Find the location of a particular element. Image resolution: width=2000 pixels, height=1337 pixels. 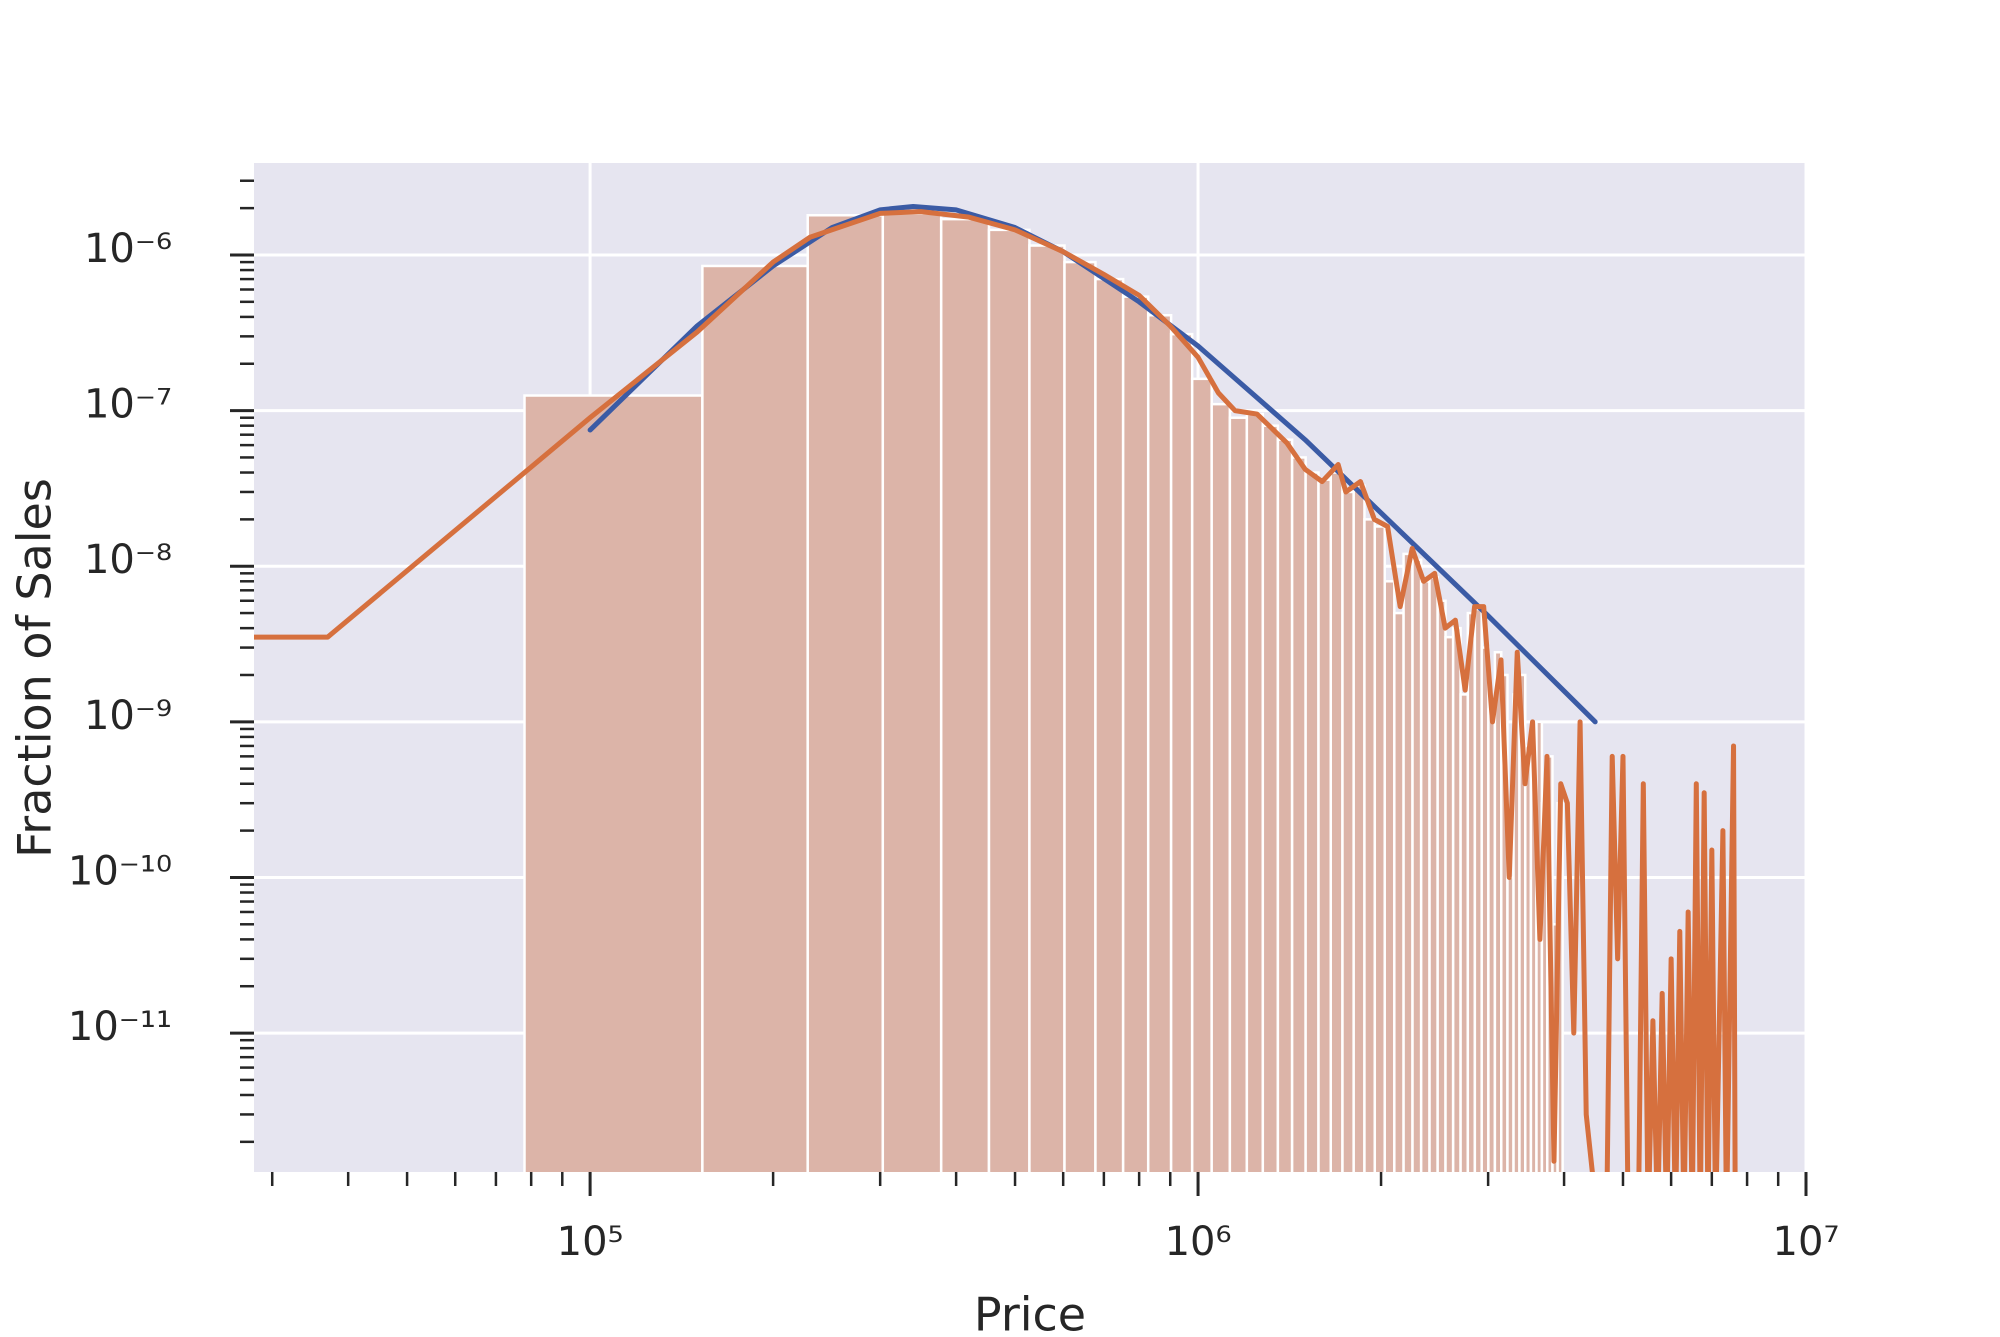

x-tick-label: 10⁵ is located at coordinates (590, 1242).